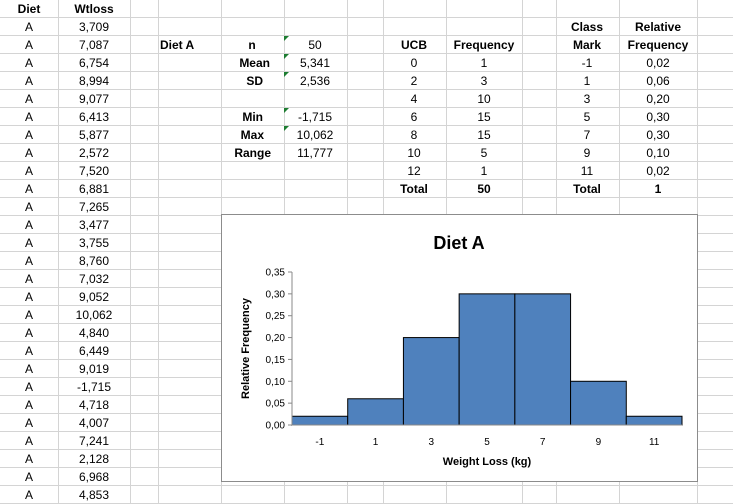 This screenshot has width=733, height=504. I want to click on ucb-cell: 4, so click(414, 99).